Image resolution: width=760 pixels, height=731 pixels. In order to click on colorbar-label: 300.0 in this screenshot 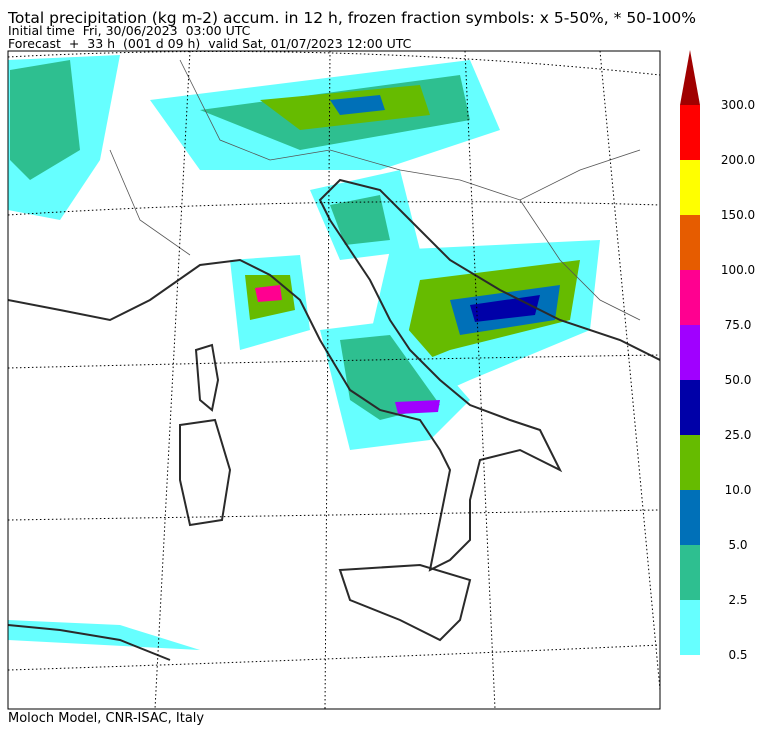, I will do `click(738, 105)`.